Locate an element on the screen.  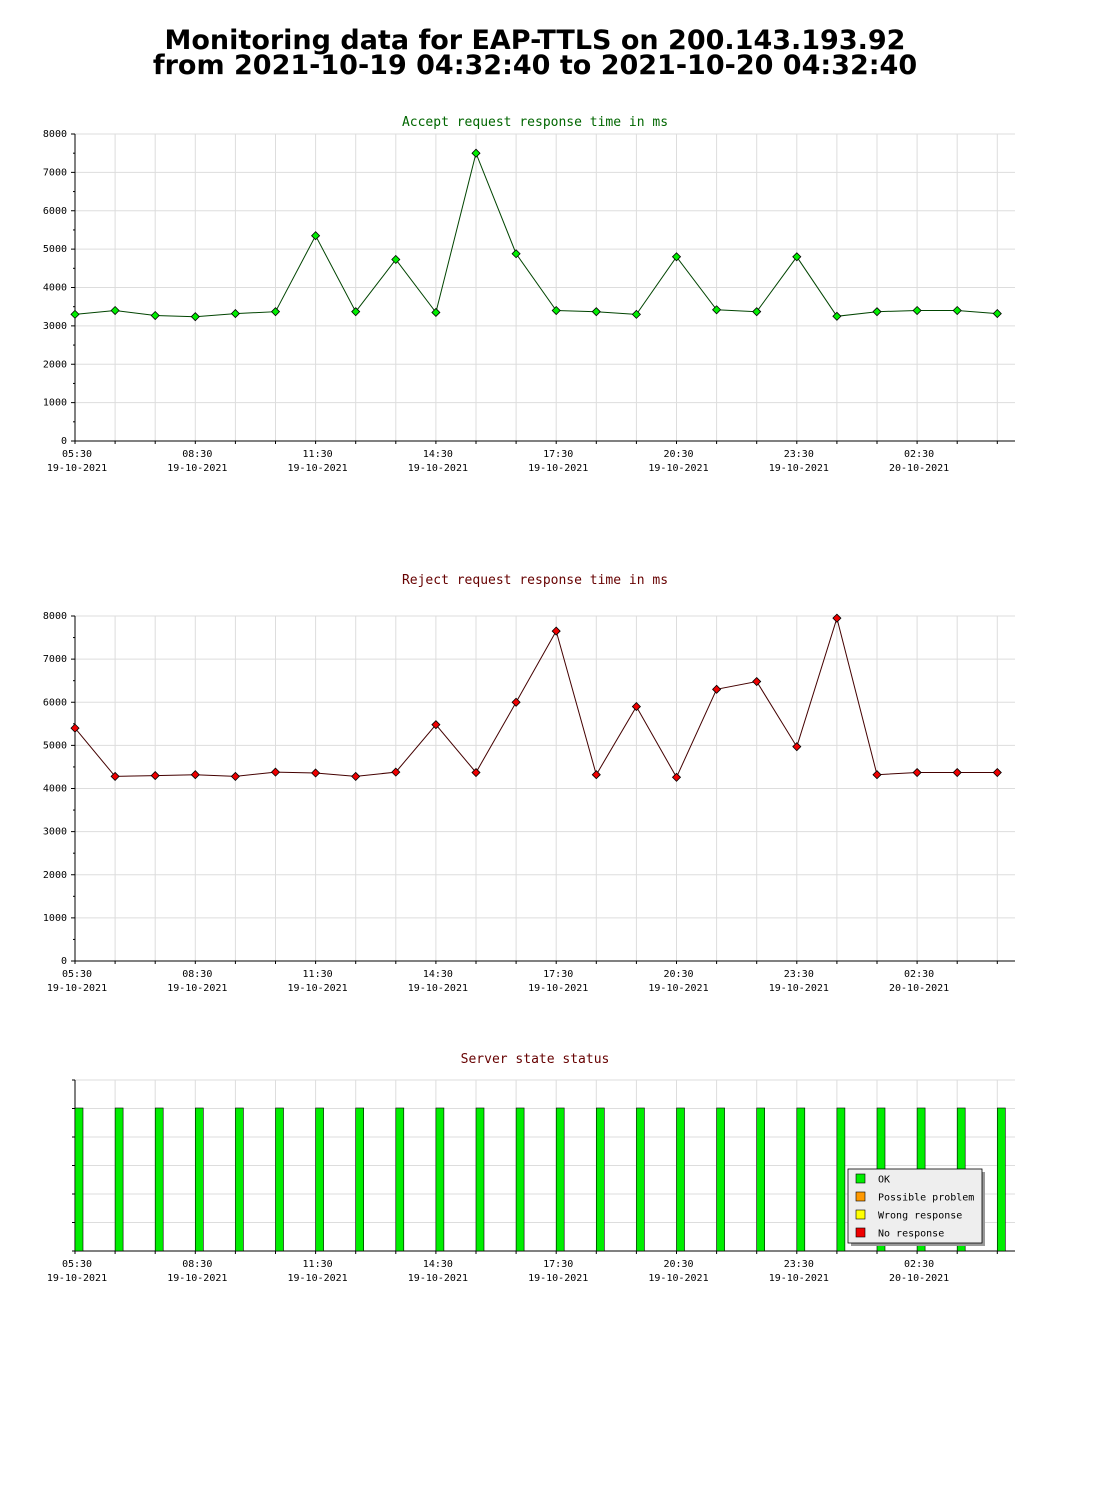
chart-title: Reject request response time in ms is located at coordinates (535, 580).